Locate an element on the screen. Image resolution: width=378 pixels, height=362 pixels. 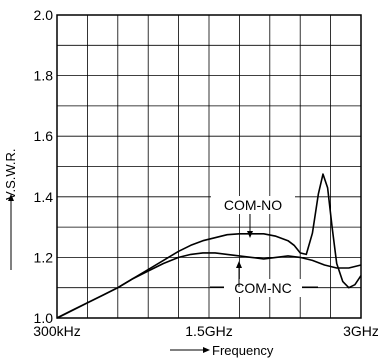
y-axis-arrow-head is located at coordinates (11, 197).